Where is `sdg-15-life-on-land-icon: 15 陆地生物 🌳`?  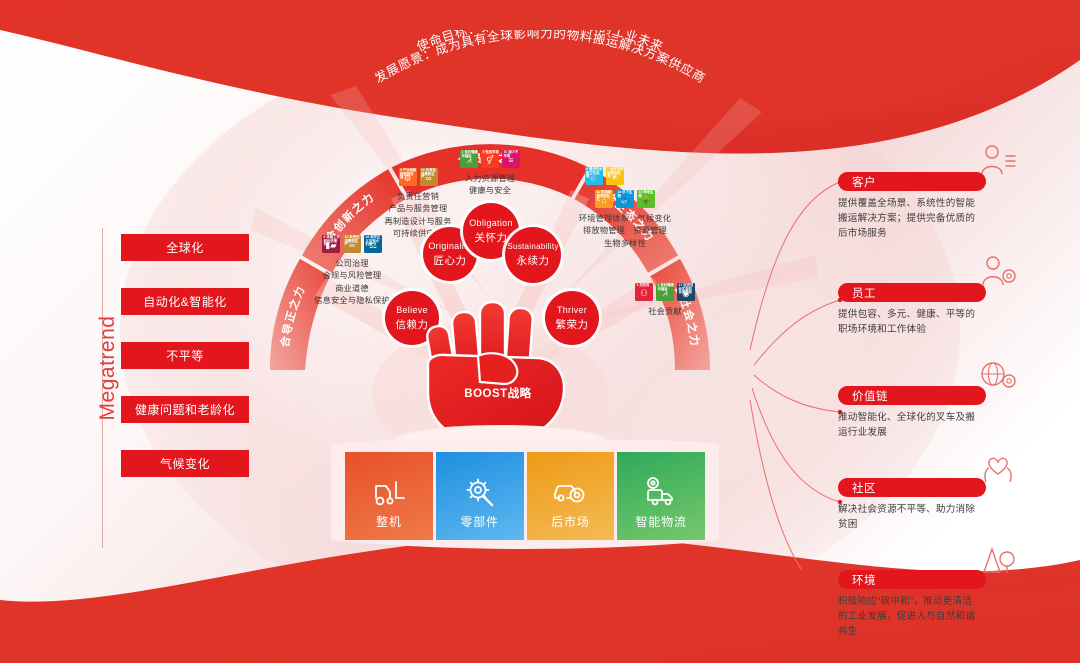
sdg-15-life-on-land-icon: 15 陆地生物 🌳 is located at coordinates (646, 199).